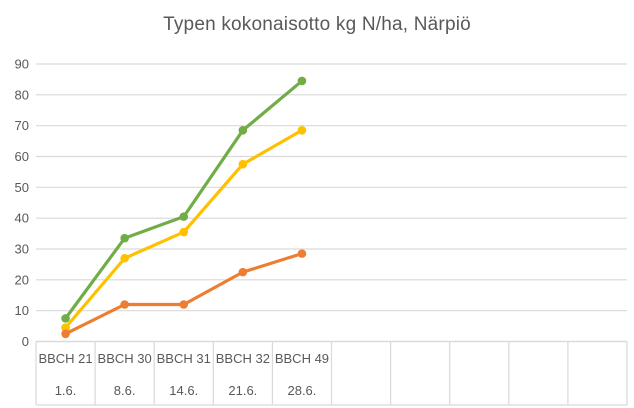 This screenshot has height=408, width=634. What do you see at coordinates (183, 294) in the screenshot?
I see `series-line-orange` at bounding box center [183, 294].